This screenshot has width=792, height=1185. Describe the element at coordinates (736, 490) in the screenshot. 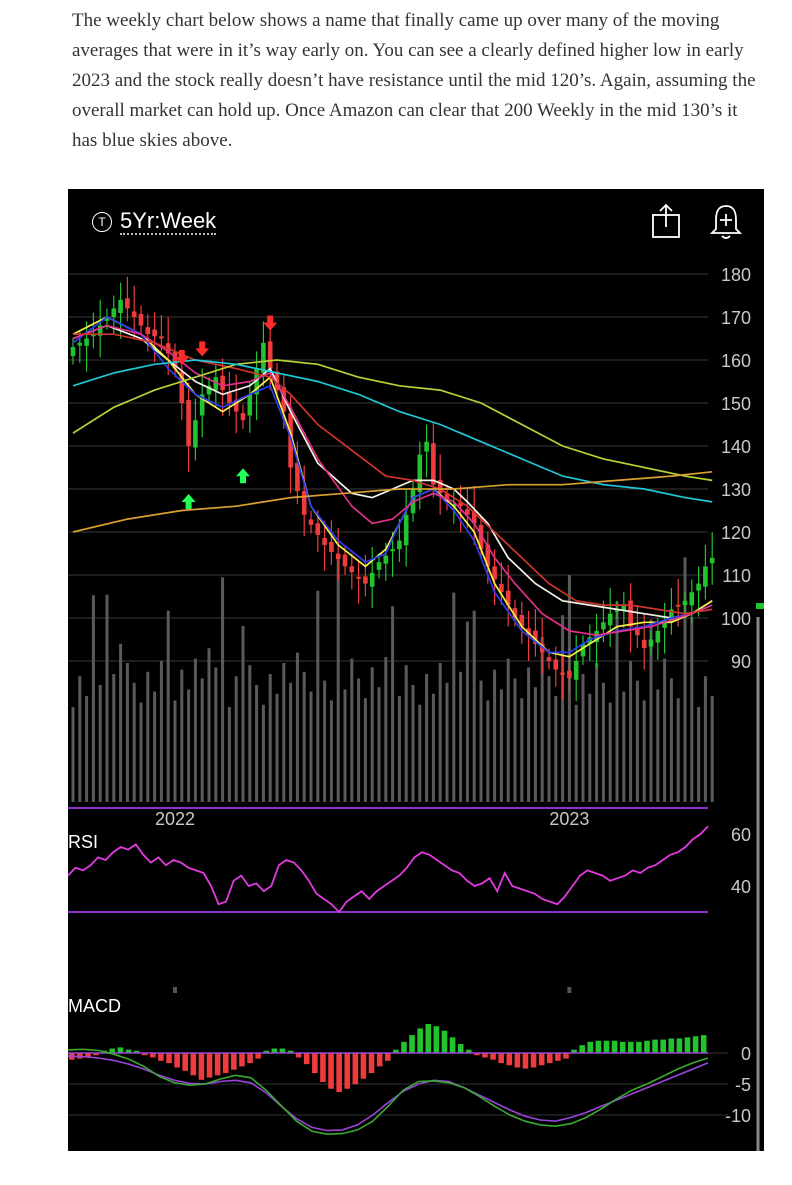

I see `price-tick-label: 130` at that location.